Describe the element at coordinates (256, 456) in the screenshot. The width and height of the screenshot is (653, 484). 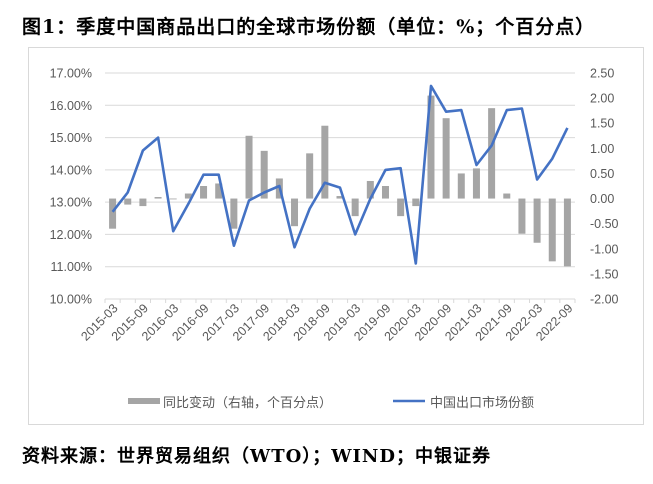
I see `source-note: 资料来源：世界贸易组织（WTO）；WIND；中银证券` at that location.